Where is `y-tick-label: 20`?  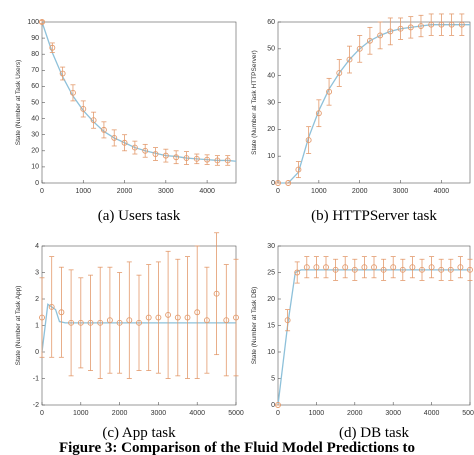 y-tick-label: 20 is located at coordinates (271, 299).